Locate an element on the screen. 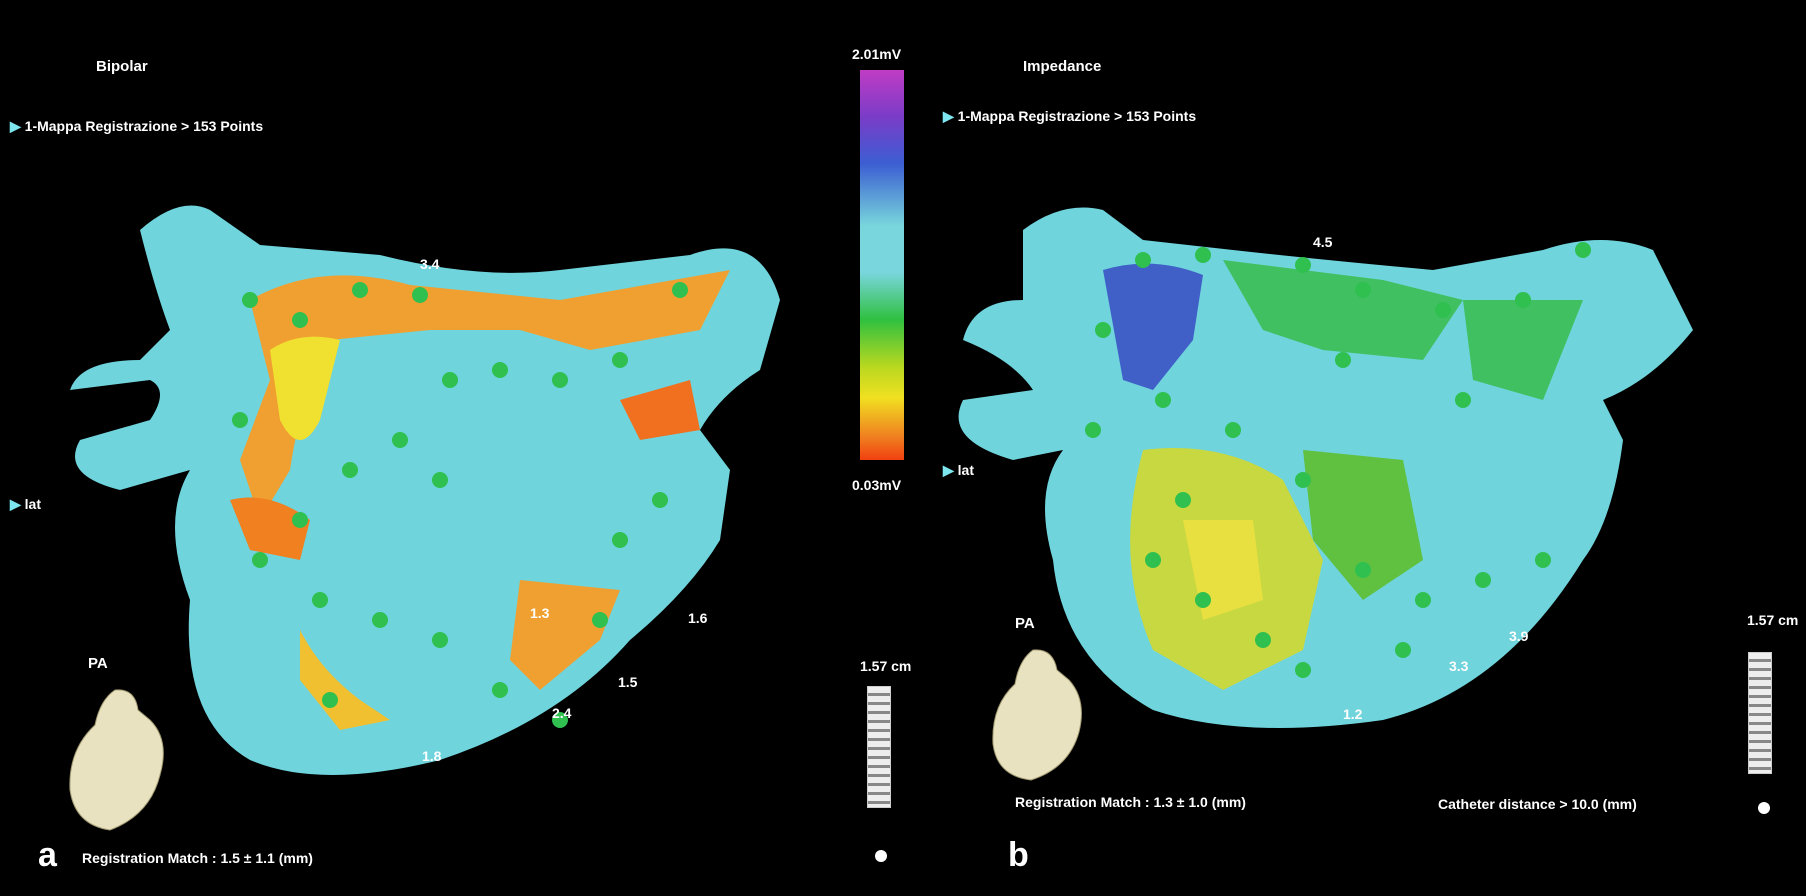  point-value: 3.4 is located at coordinates (430, 264).